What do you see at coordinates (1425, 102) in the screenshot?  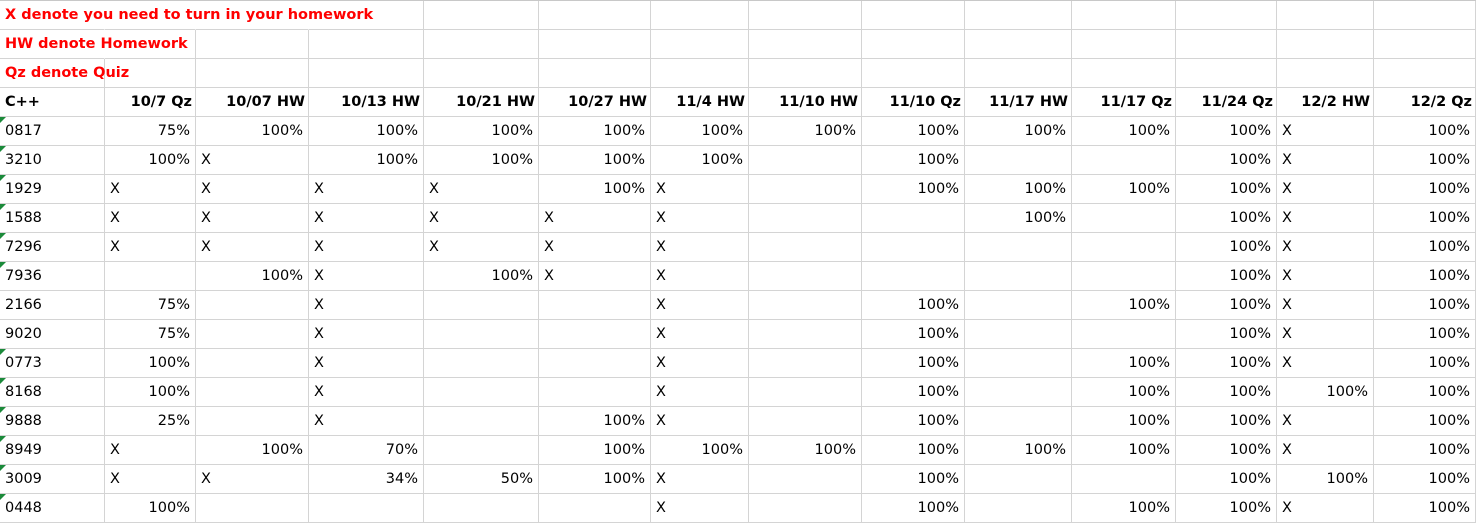 I see `column-header: 12/2 Qz` at bounding box center [1425, 102].